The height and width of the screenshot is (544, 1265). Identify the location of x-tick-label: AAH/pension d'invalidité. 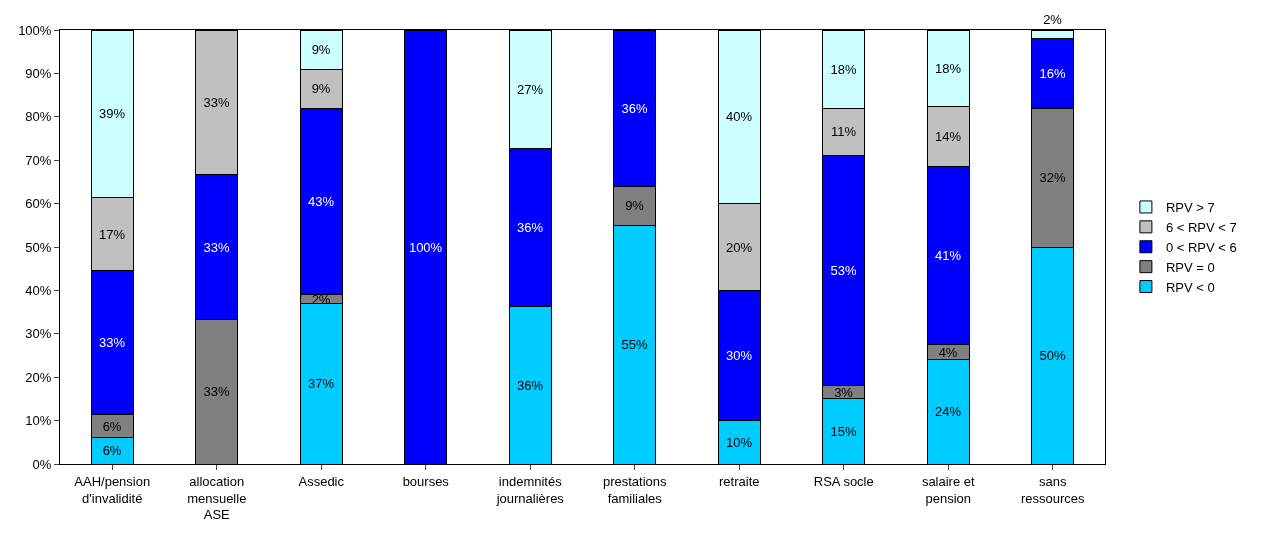
(112, 489).